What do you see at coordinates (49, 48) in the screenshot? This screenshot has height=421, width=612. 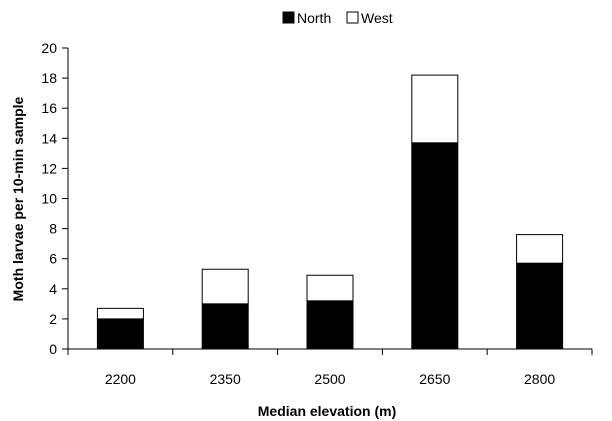 I see `y-tick-label: 20` at bounding box center [49, 48].